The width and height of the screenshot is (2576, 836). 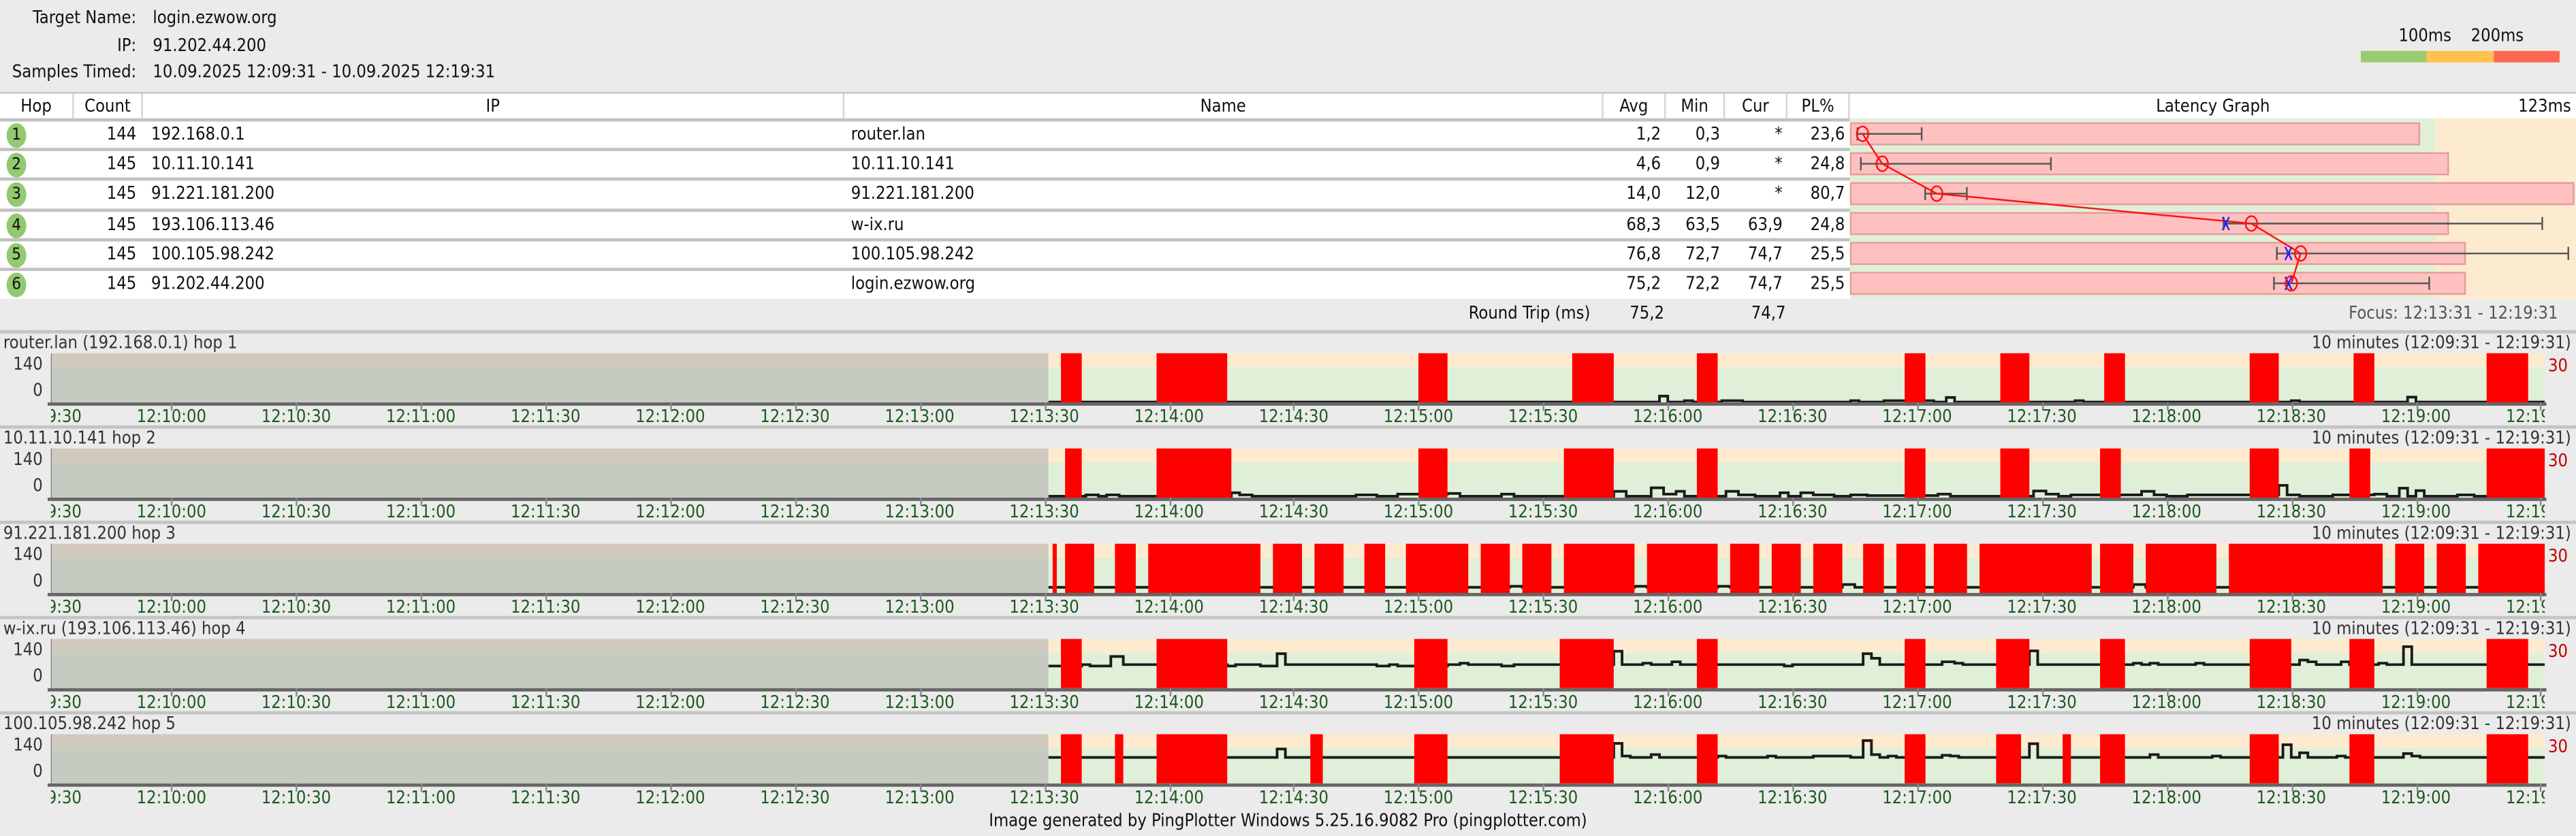 What do you see at coordinates (1765, 254) in the screenshot?
I see `hop-cur: 74,7` at bounding box center [1765, 254].